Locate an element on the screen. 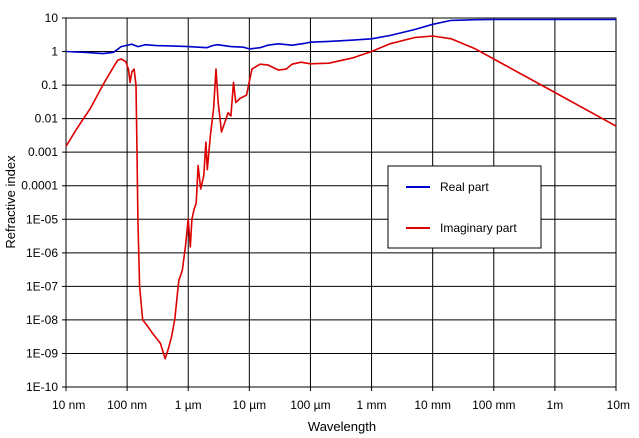 This screenshot has width=639, height=438. x-tick-label: 100 µm is located at coordinates (310, 405).